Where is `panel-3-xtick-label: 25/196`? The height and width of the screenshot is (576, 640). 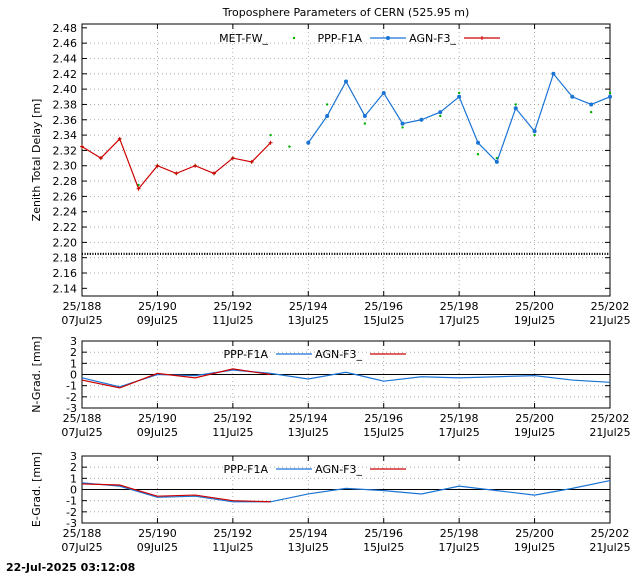 panel-3-xtick-label: 25/196 is located at coordinates (383, 533).